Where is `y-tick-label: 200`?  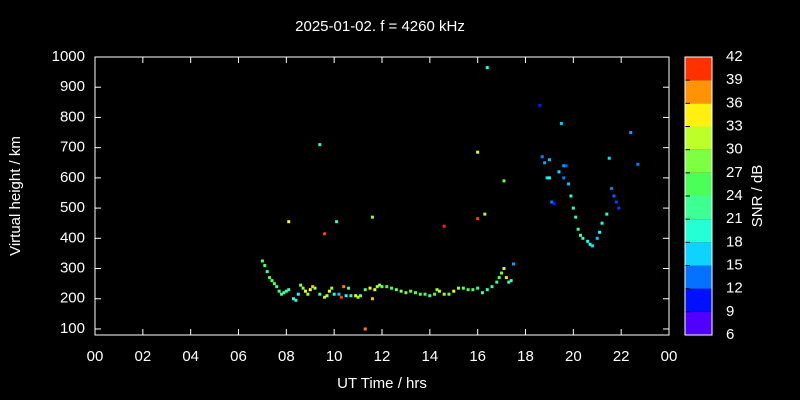 y-tick-label: 200 is located at coordinates (72, 298).